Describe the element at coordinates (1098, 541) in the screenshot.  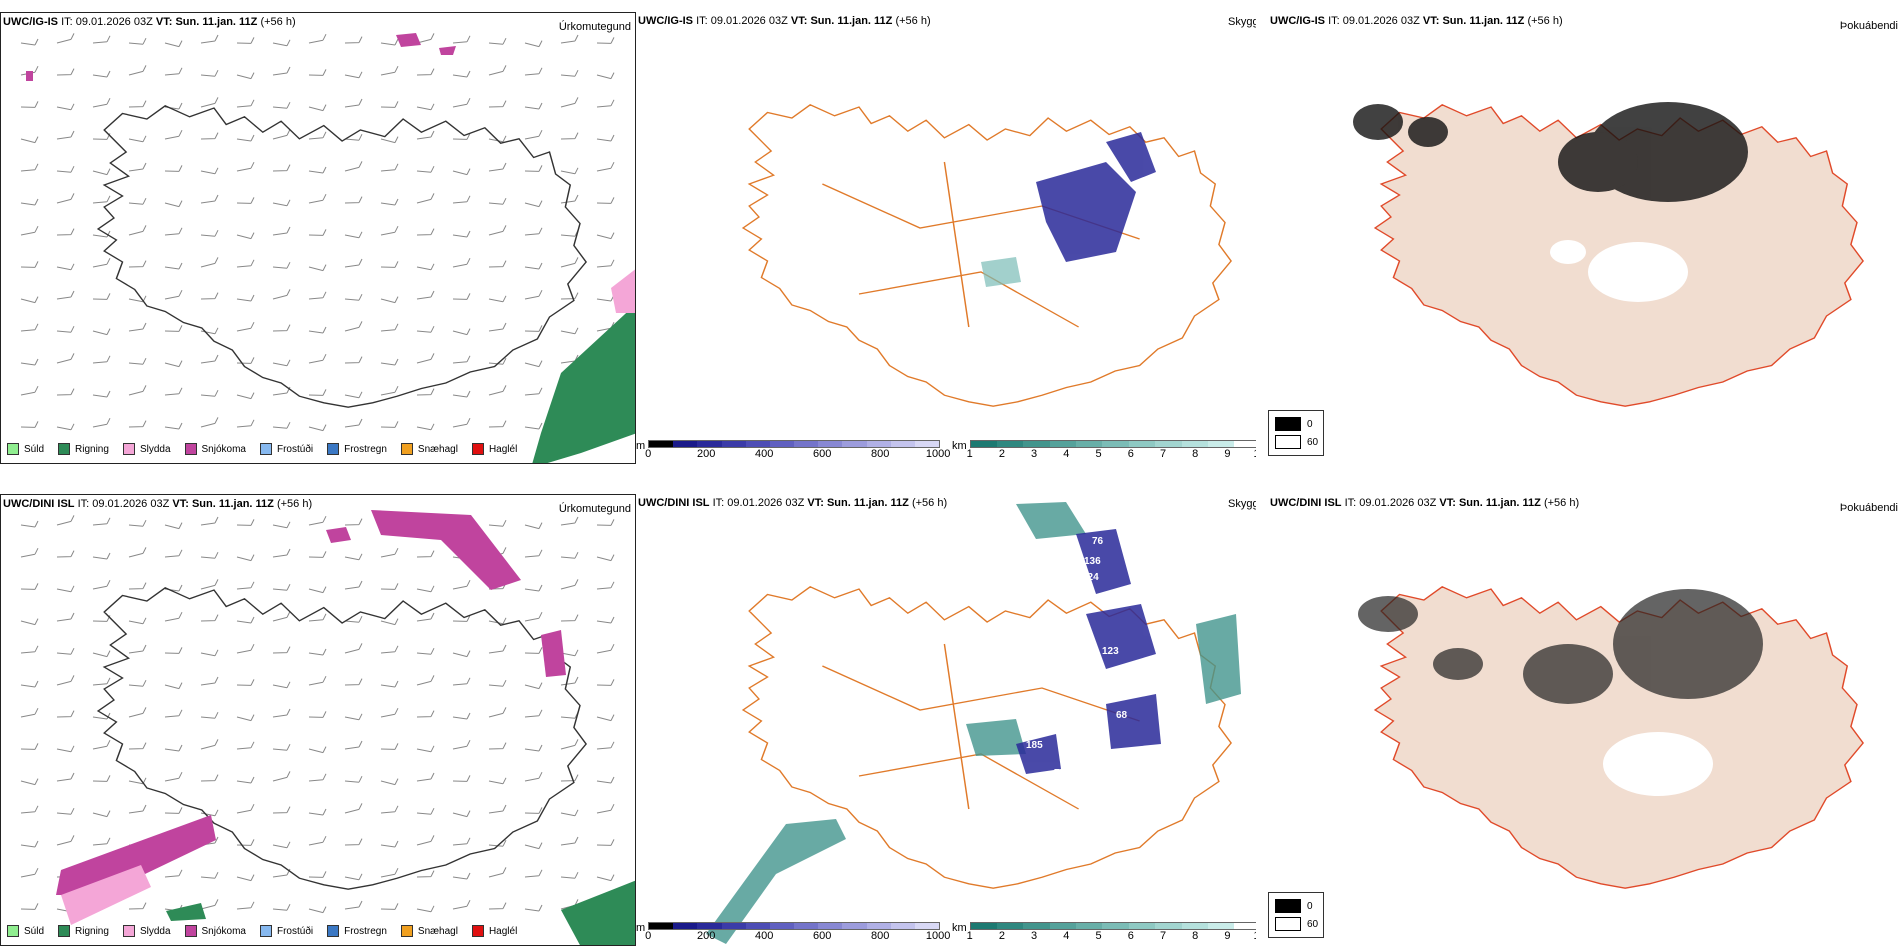
I see `cloud-base-label: 76` at that location.